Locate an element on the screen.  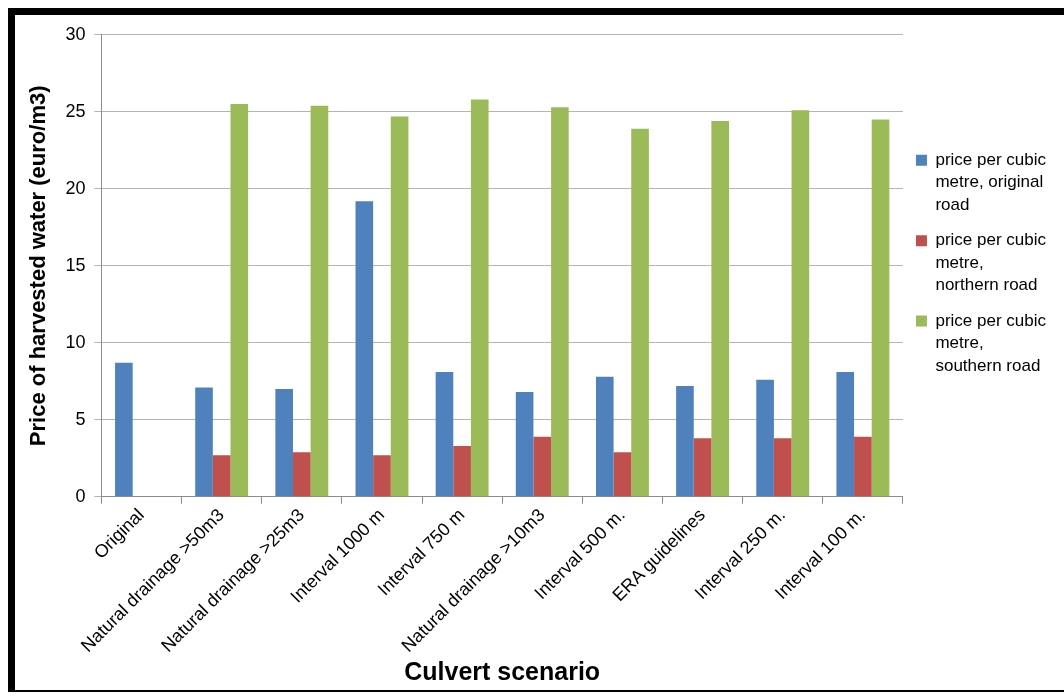
y-tick-label: 20 is located at coordinates (75, 187).